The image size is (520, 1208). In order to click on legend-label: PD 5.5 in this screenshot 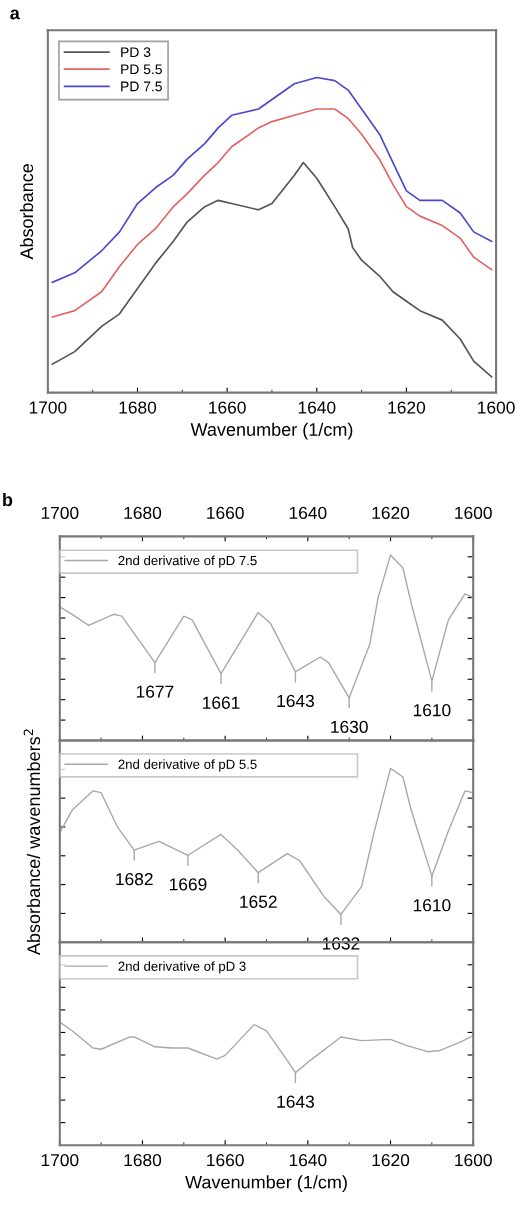, I will do `click(141, 69)`.